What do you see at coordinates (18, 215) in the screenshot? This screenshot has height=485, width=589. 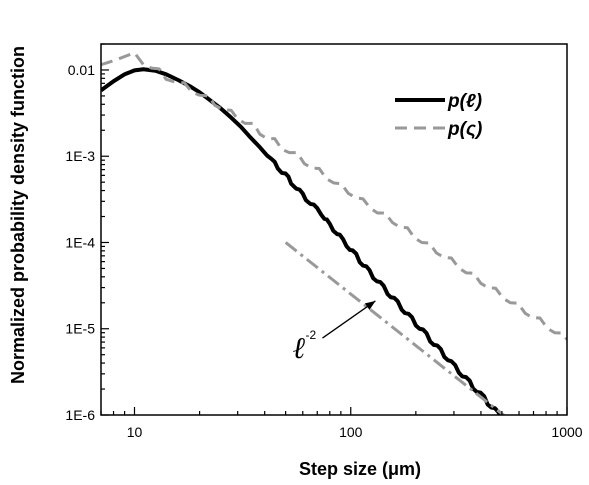 I see `y-axis-title: Normalized probability density function` at bounding box center [18, 215].